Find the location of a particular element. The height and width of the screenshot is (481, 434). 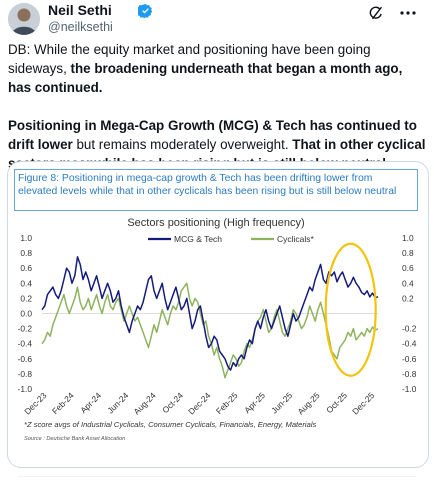

y-tick-label-left: 1.0 is located at coordinates (26, 238).